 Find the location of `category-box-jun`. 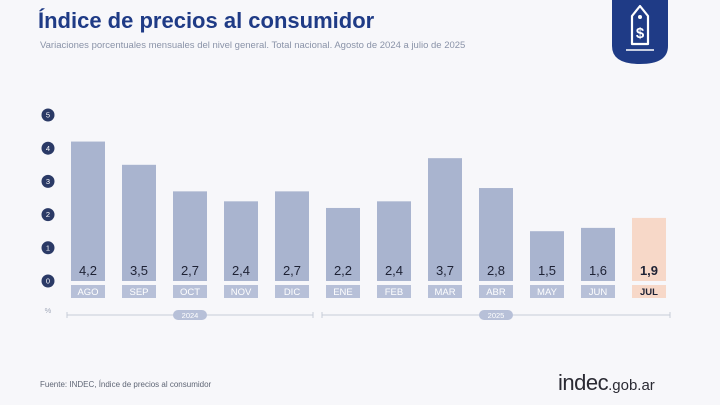

category-box-jun is located at coordinates (598, 291).